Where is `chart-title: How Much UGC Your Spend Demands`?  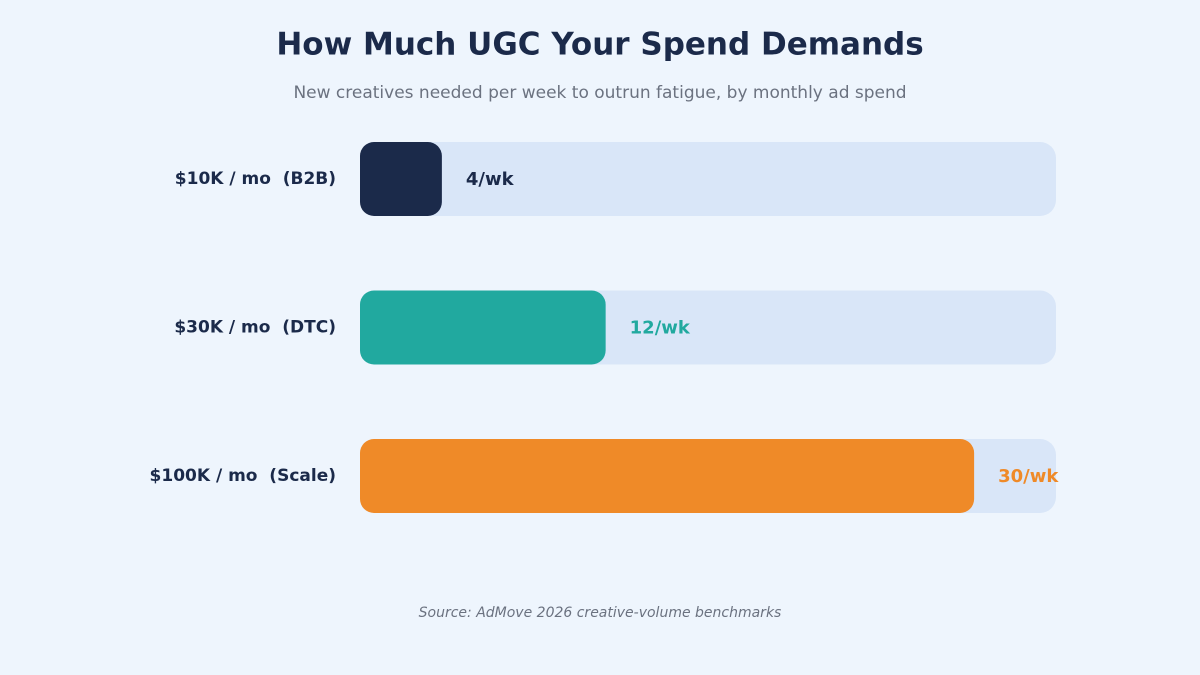 chart-title: How Much UGC Your Spend Demands is located at coordinates (599, 45).